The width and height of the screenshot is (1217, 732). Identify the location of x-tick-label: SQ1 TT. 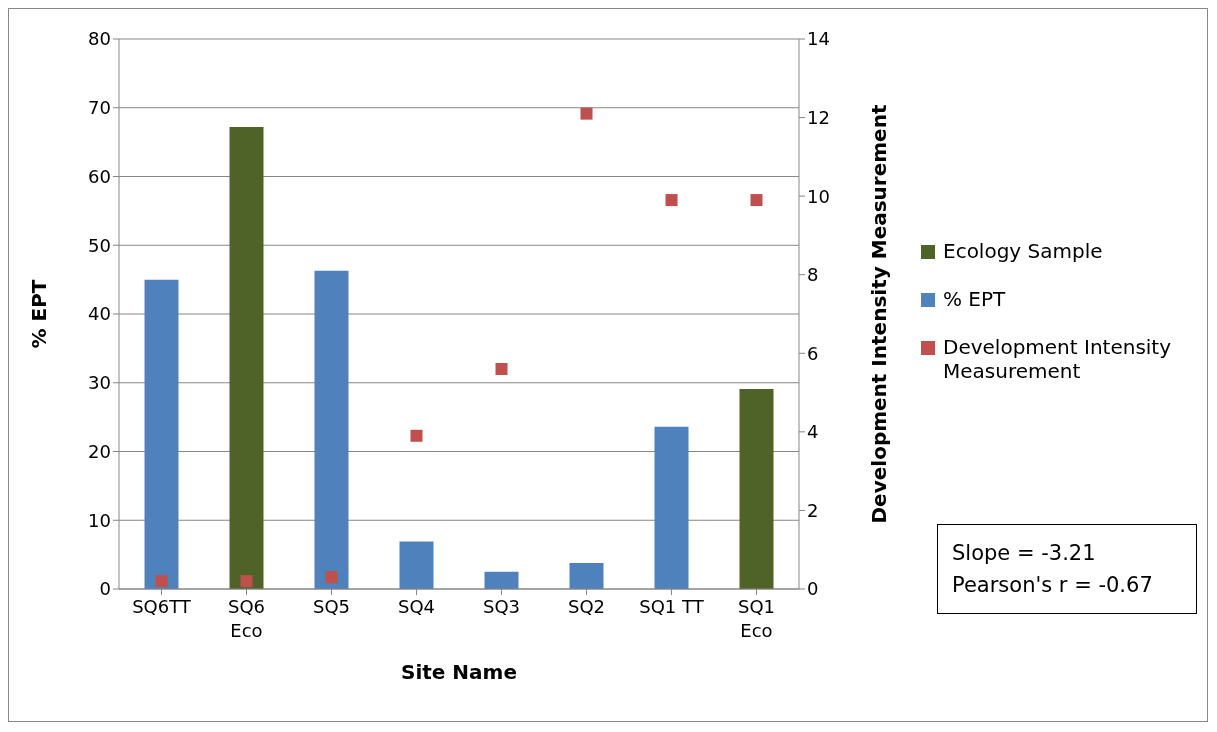
(672, 606).